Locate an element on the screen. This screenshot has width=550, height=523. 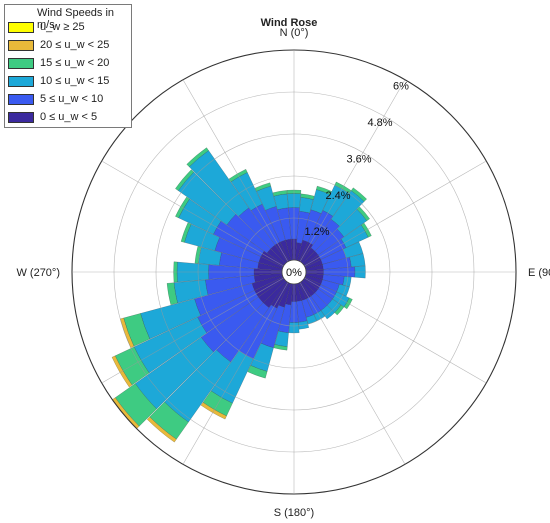
legend-swatch-ge25 is located at coordinates (21, 27).